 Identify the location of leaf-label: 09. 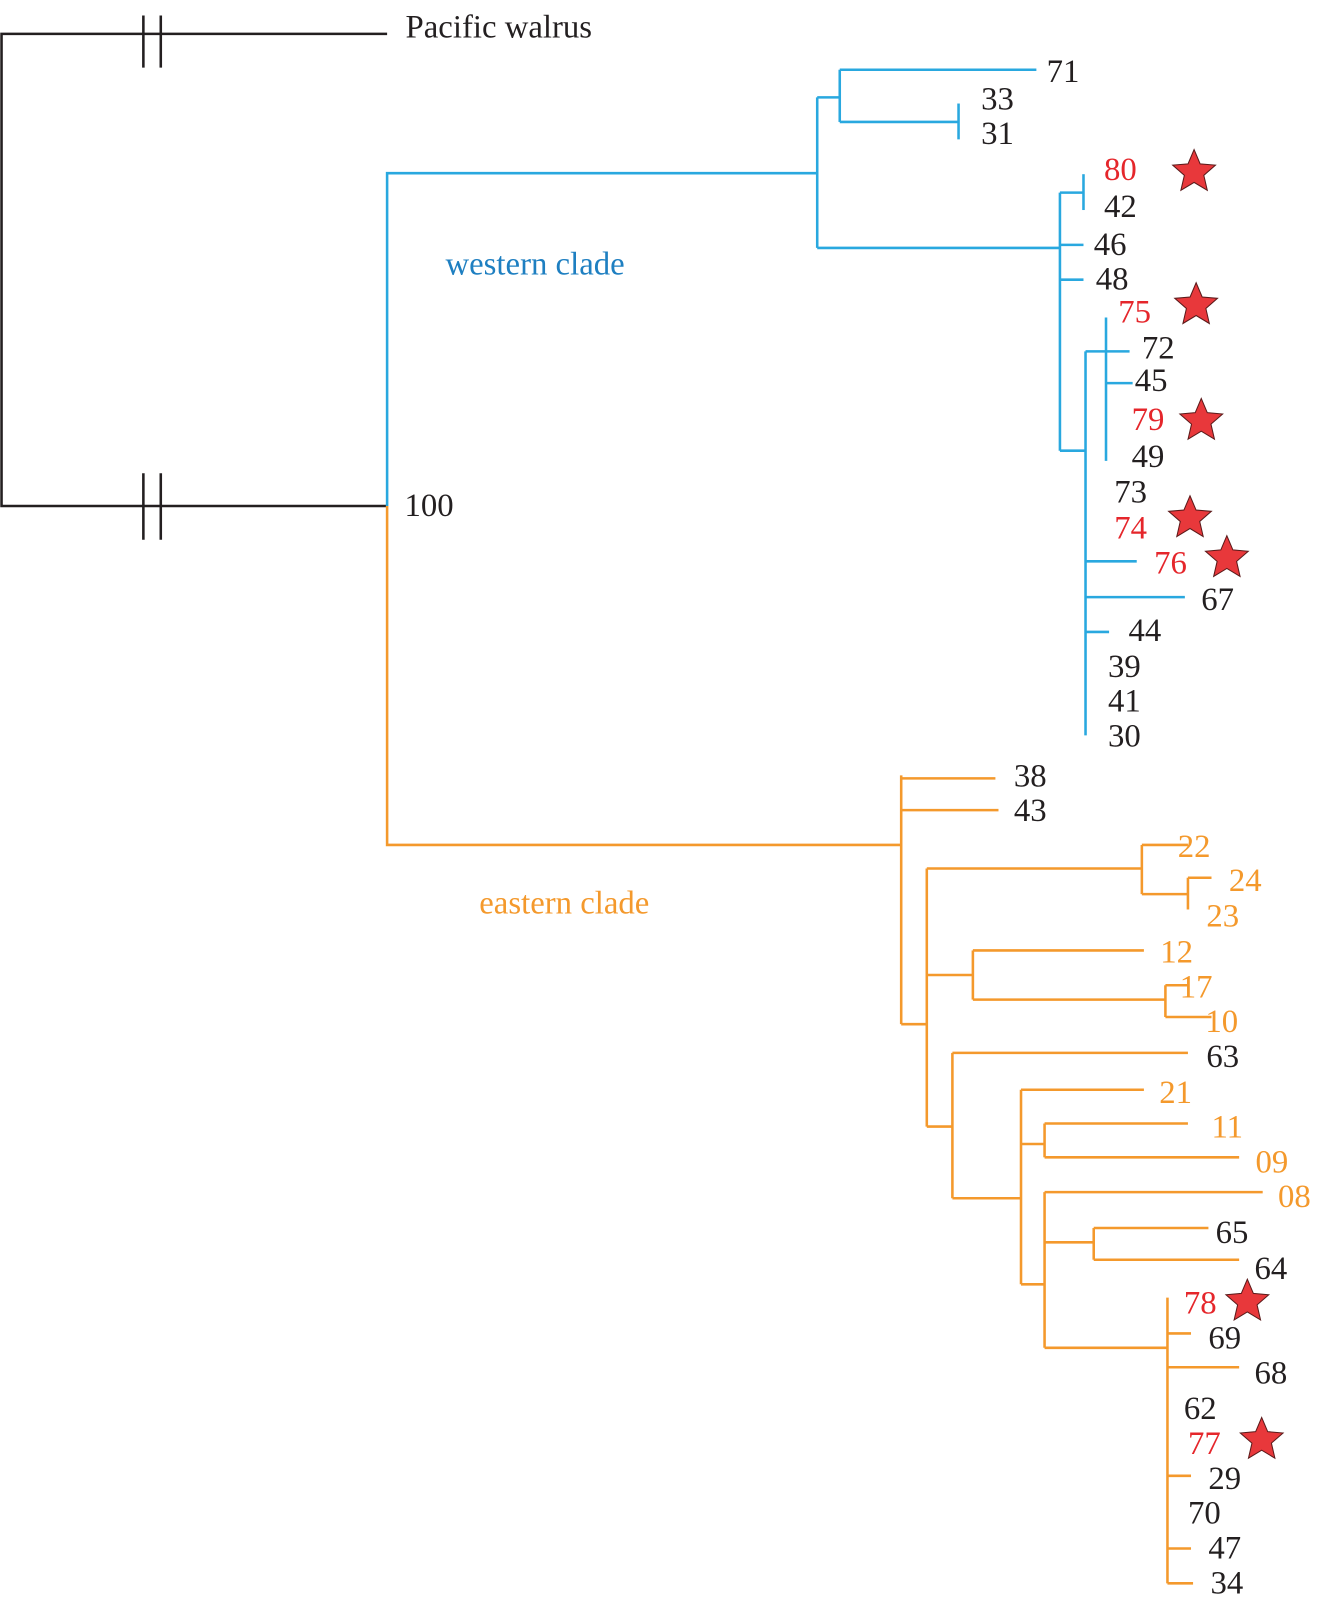
(1272, 1162).